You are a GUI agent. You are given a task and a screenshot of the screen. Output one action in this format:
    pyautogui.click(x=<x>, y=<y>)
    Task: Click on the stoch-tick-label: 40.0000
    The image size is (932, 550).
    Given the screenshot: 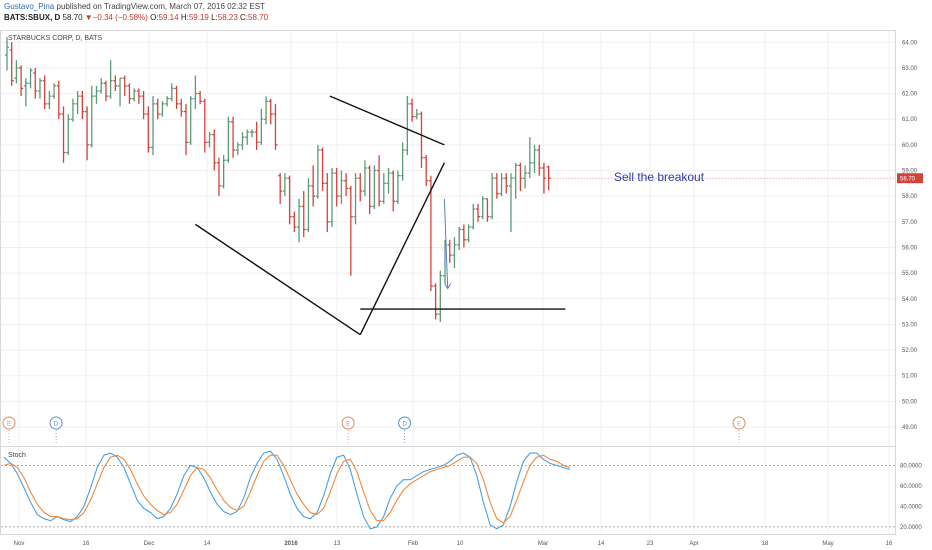 What is the action you would take?
    pyautogui.click(x=911, y=507)
    